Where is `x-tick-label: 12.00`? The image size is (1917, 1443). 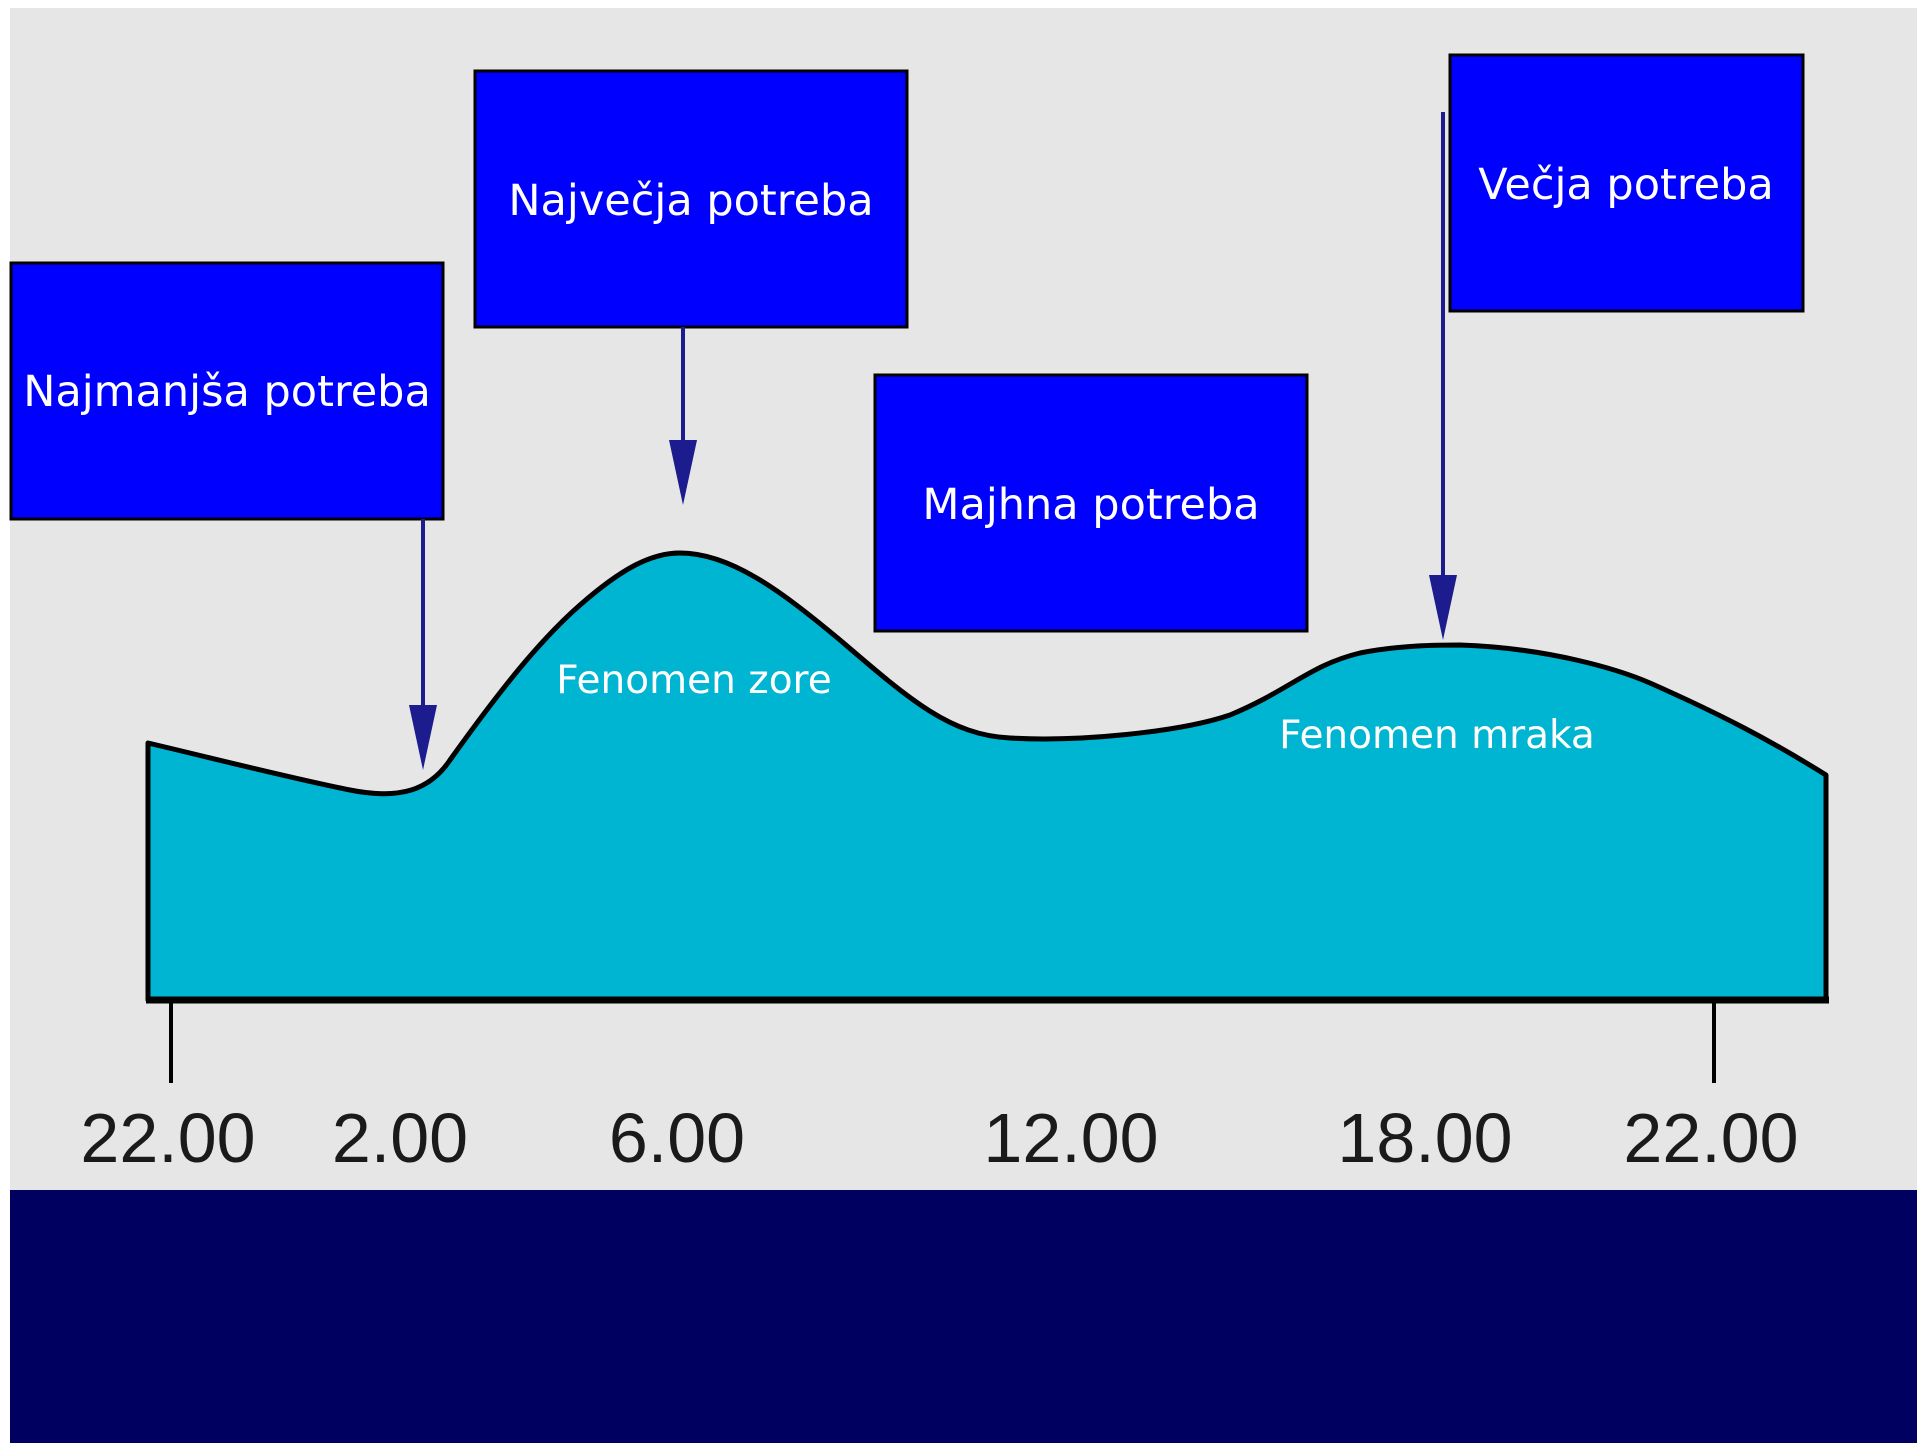 x-tick-label: 12.00 is located at coordinates (1070, 1138).